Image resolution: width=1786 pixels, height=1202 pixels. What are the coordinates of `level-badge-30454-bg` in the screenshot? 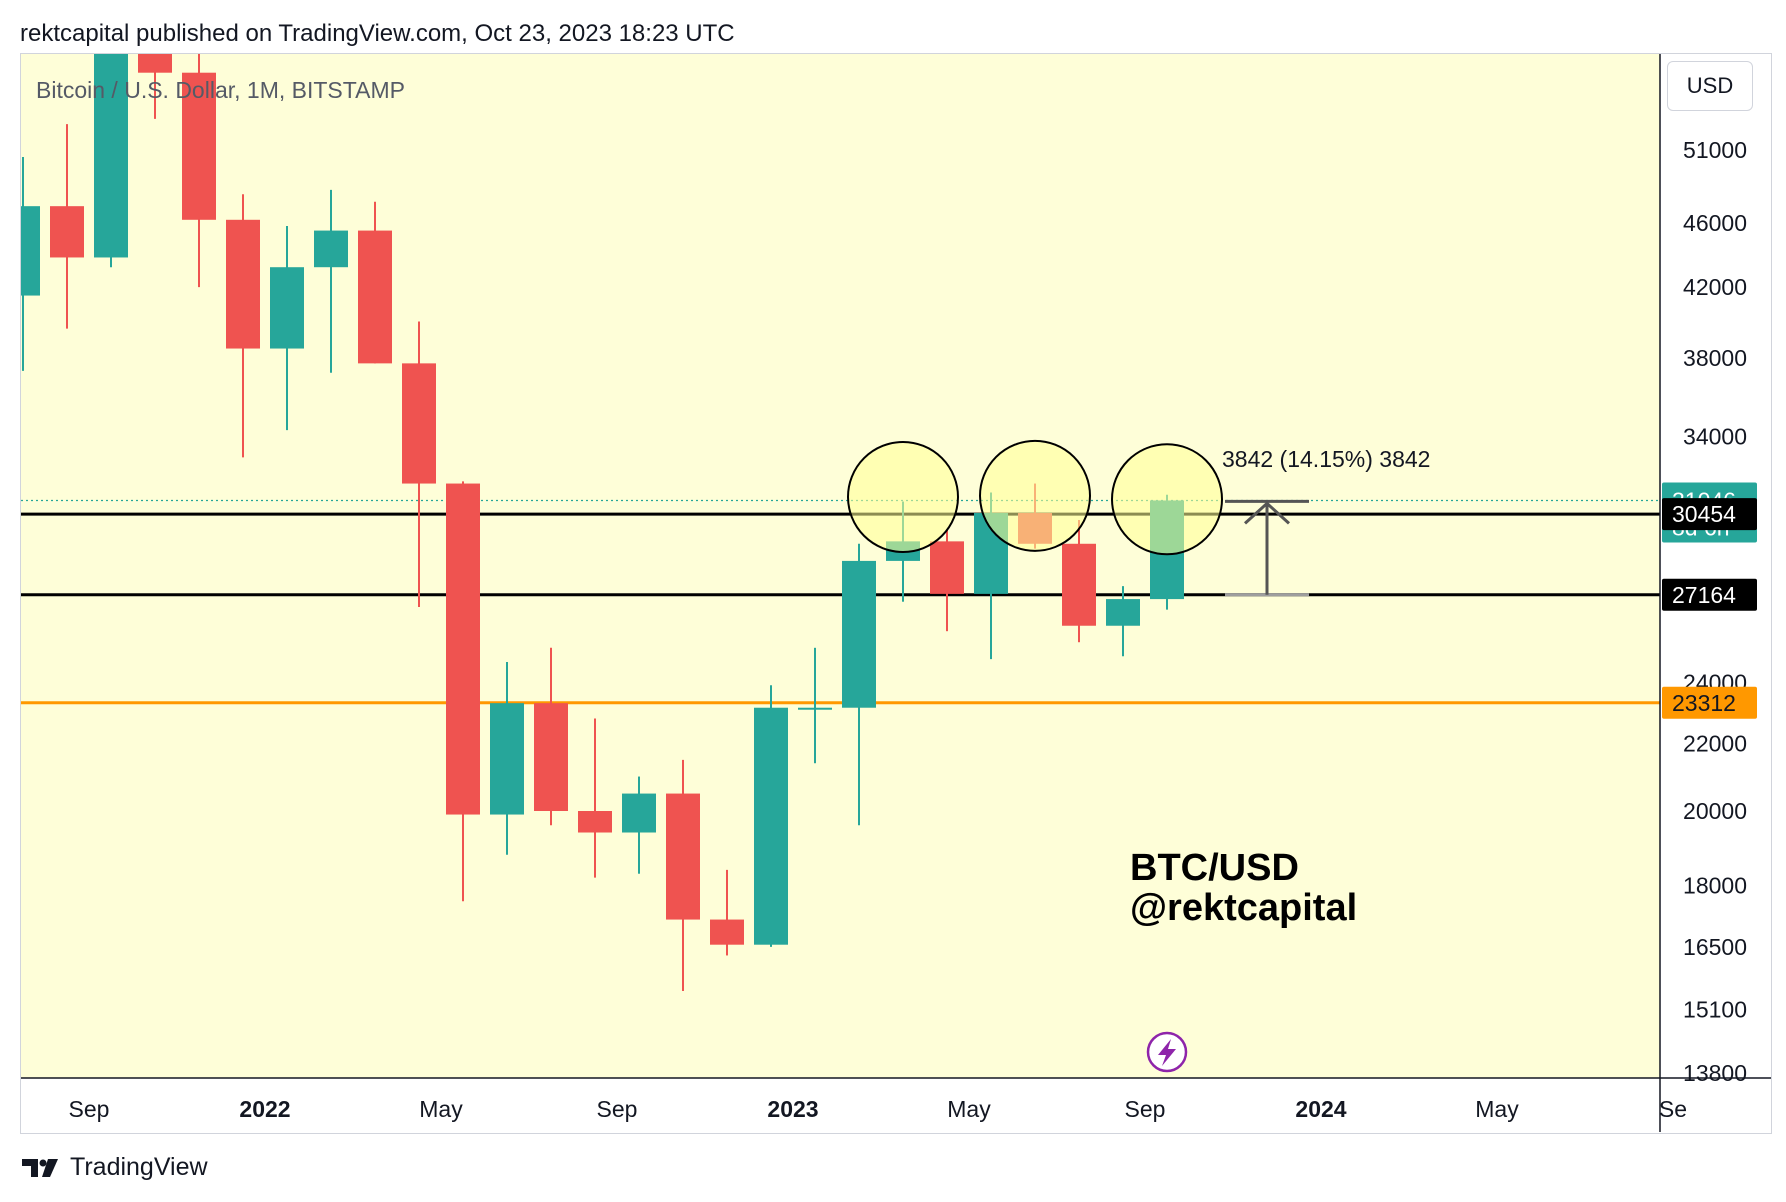 It's located at (1709, 514).